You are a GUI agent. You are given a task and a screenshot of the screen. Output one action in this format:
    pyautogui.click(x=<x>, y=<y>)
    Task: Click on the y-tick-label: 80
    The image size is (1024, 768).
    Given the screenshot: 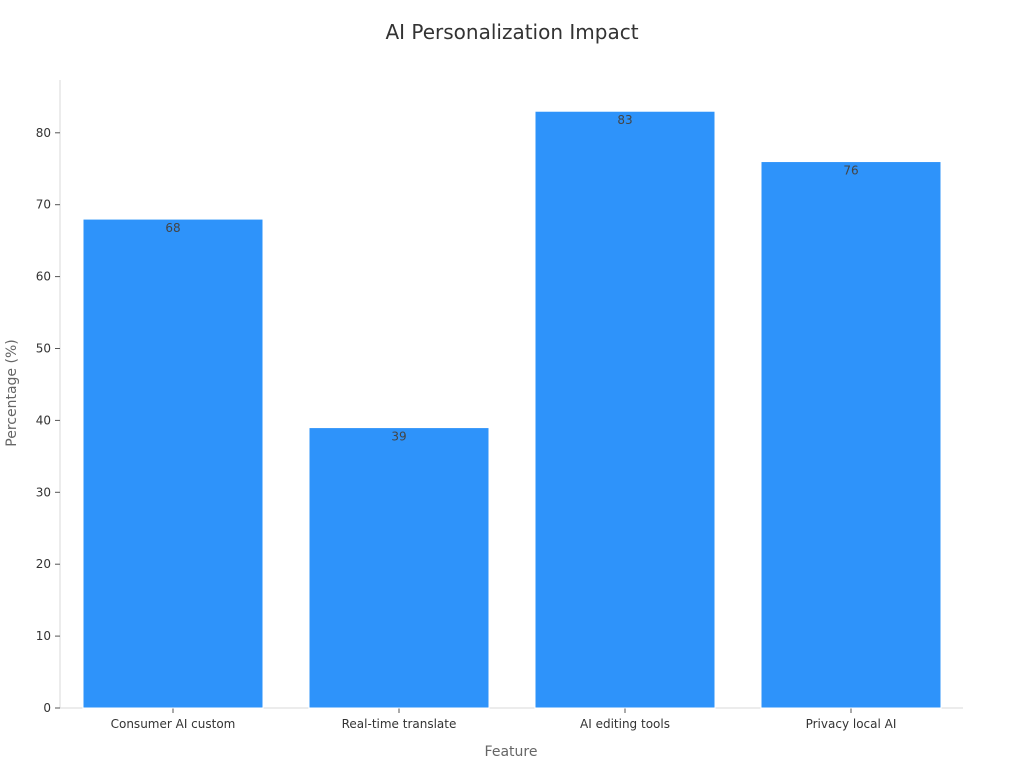 What is the action you would take?
    pyautogui.click(x=43, y=133)
    